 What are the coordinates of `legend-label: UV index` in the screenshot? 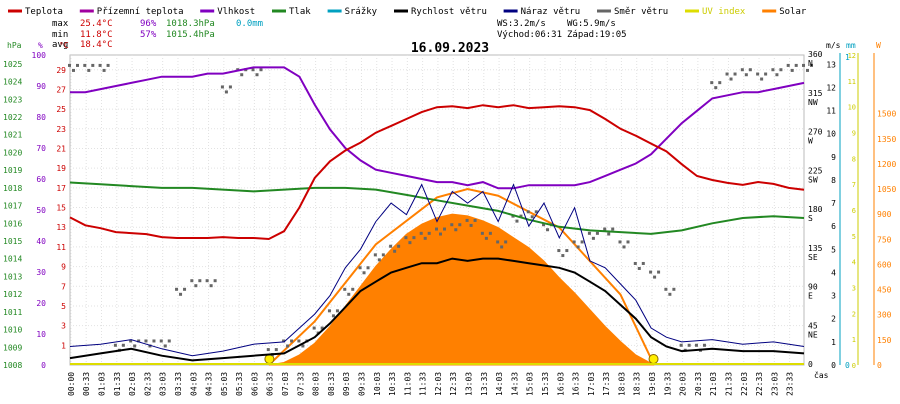 It's located at (724, 12).